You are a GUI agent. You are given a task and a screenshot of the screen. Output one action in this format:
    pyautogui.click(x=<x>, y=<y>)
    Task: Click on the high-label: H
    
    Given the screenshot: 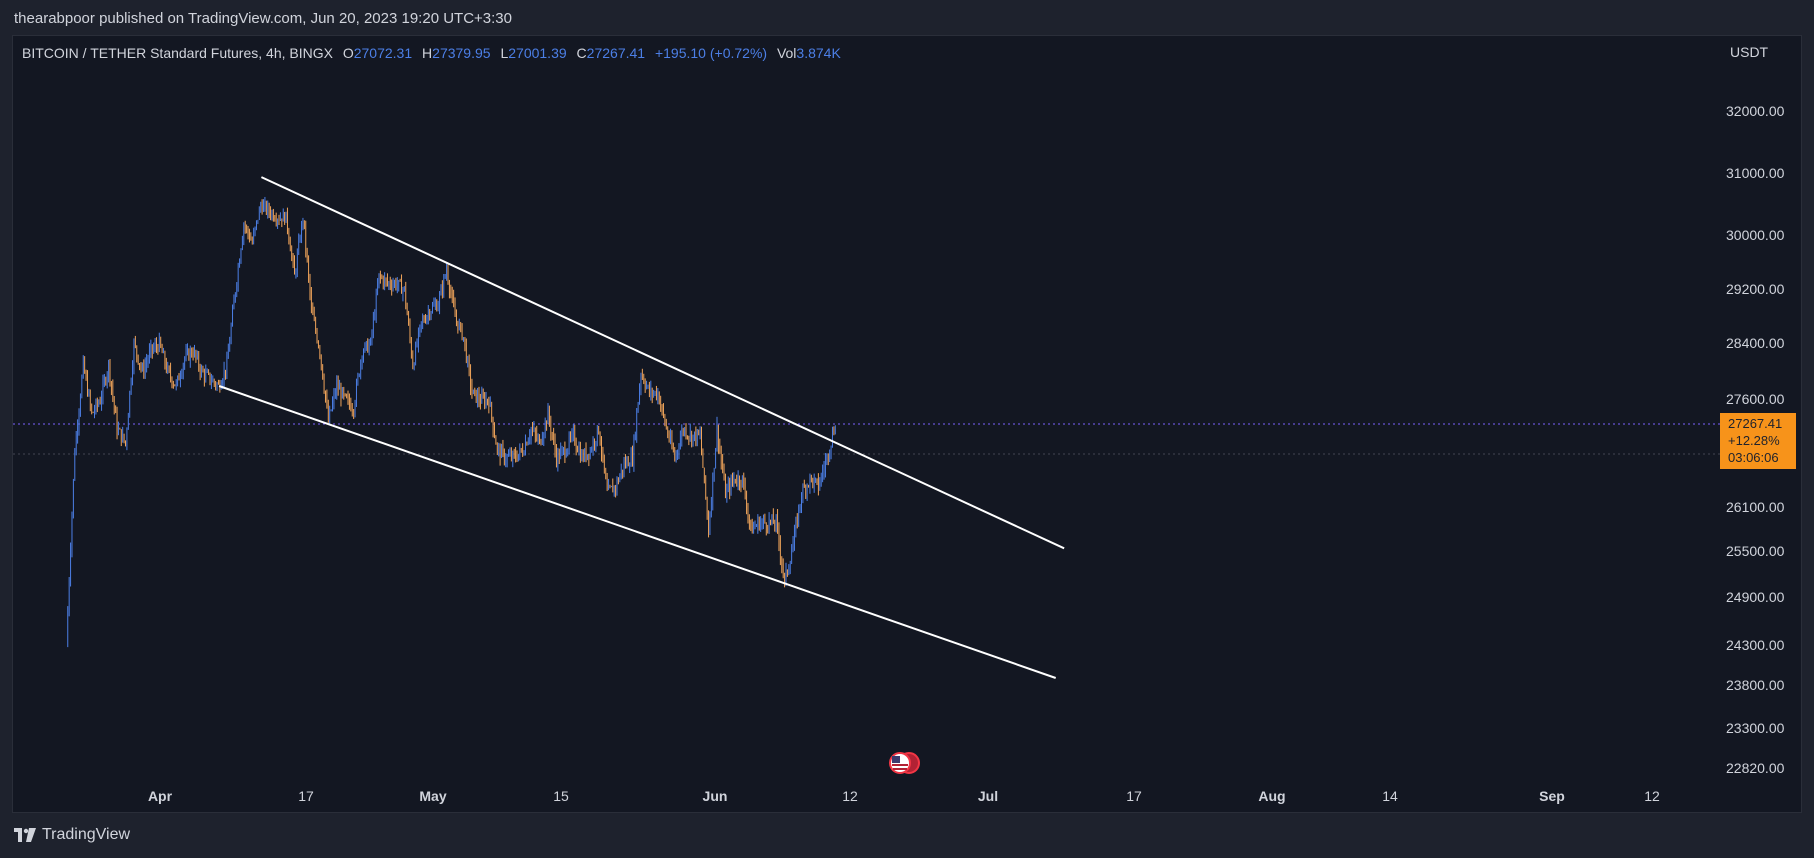 What is the action you would take?
    pyautogui.click(x=427, y=53)
    